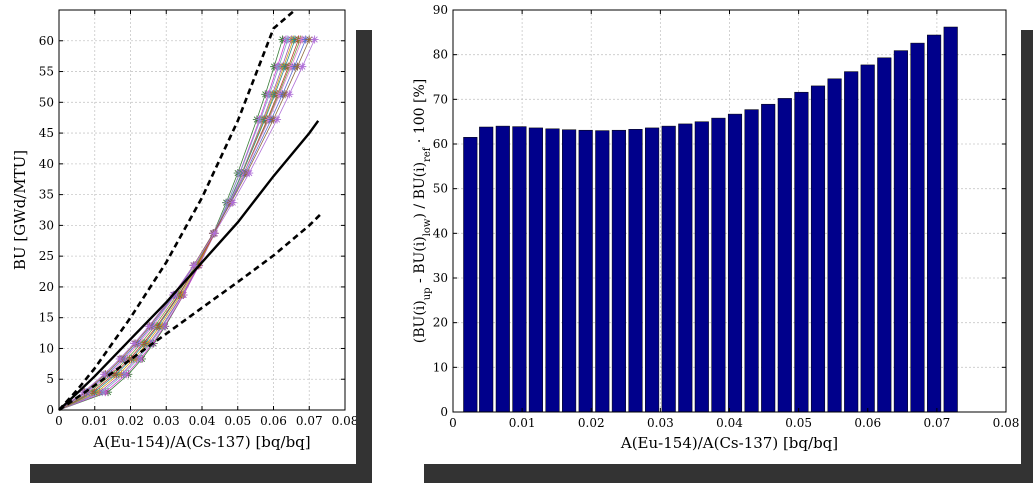 The width and height of the screenshot is (1033, 483). What do you see at coordinates (46, 256) in the screenshot?
I see `y-tick-label: 25` at bounding box center [46, 256].